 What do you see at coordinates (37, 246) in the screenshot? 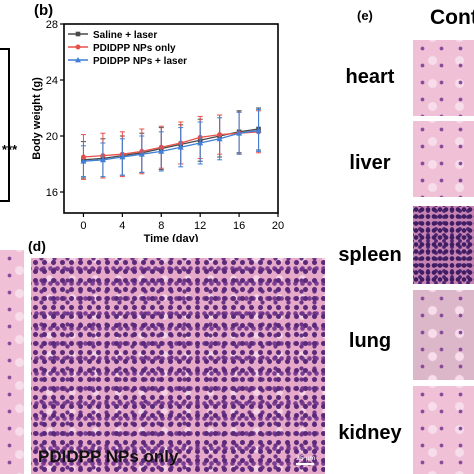
I see `panel-d-label: (d)` at bounding box center [37, 246].